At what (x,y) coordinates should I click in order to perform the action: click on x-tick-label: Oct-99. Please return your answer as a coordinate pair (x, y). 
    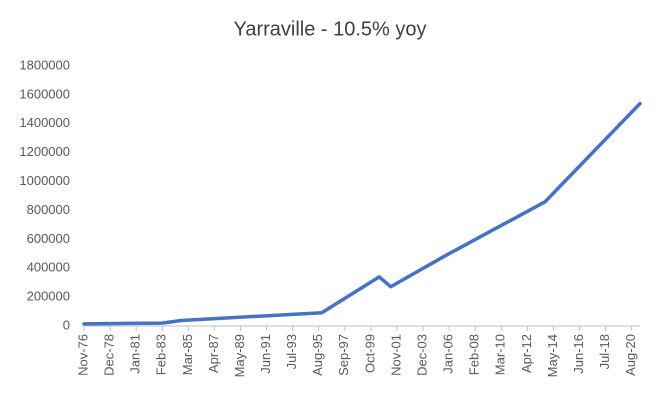
    Looking at the image, I should click on (369, 353).